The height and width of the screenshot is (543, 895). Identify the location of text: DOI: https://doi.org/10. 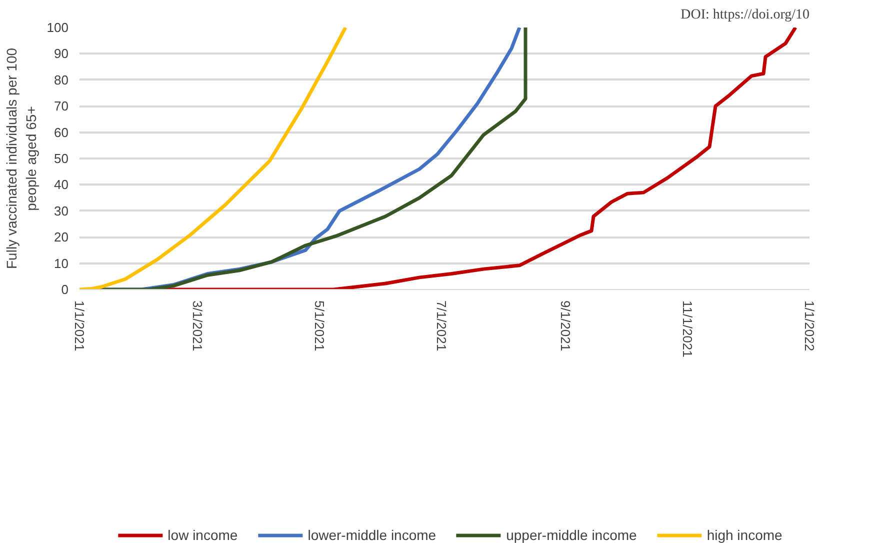
(745, 15).